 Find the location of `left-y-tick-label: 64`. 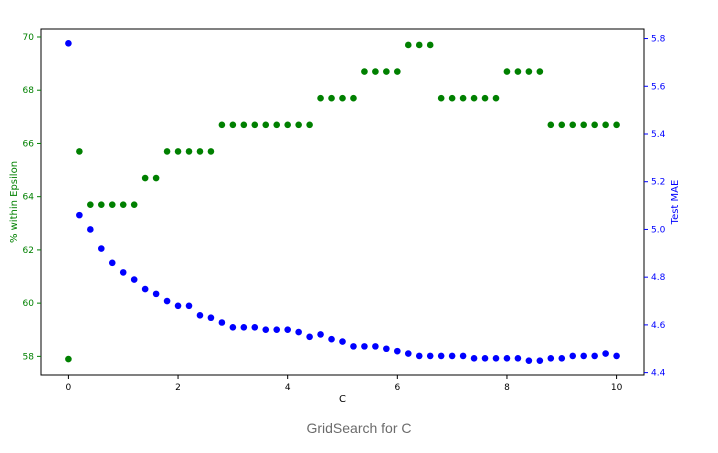

left-y-tick-label: 64 is located at coordinates (29, 198).